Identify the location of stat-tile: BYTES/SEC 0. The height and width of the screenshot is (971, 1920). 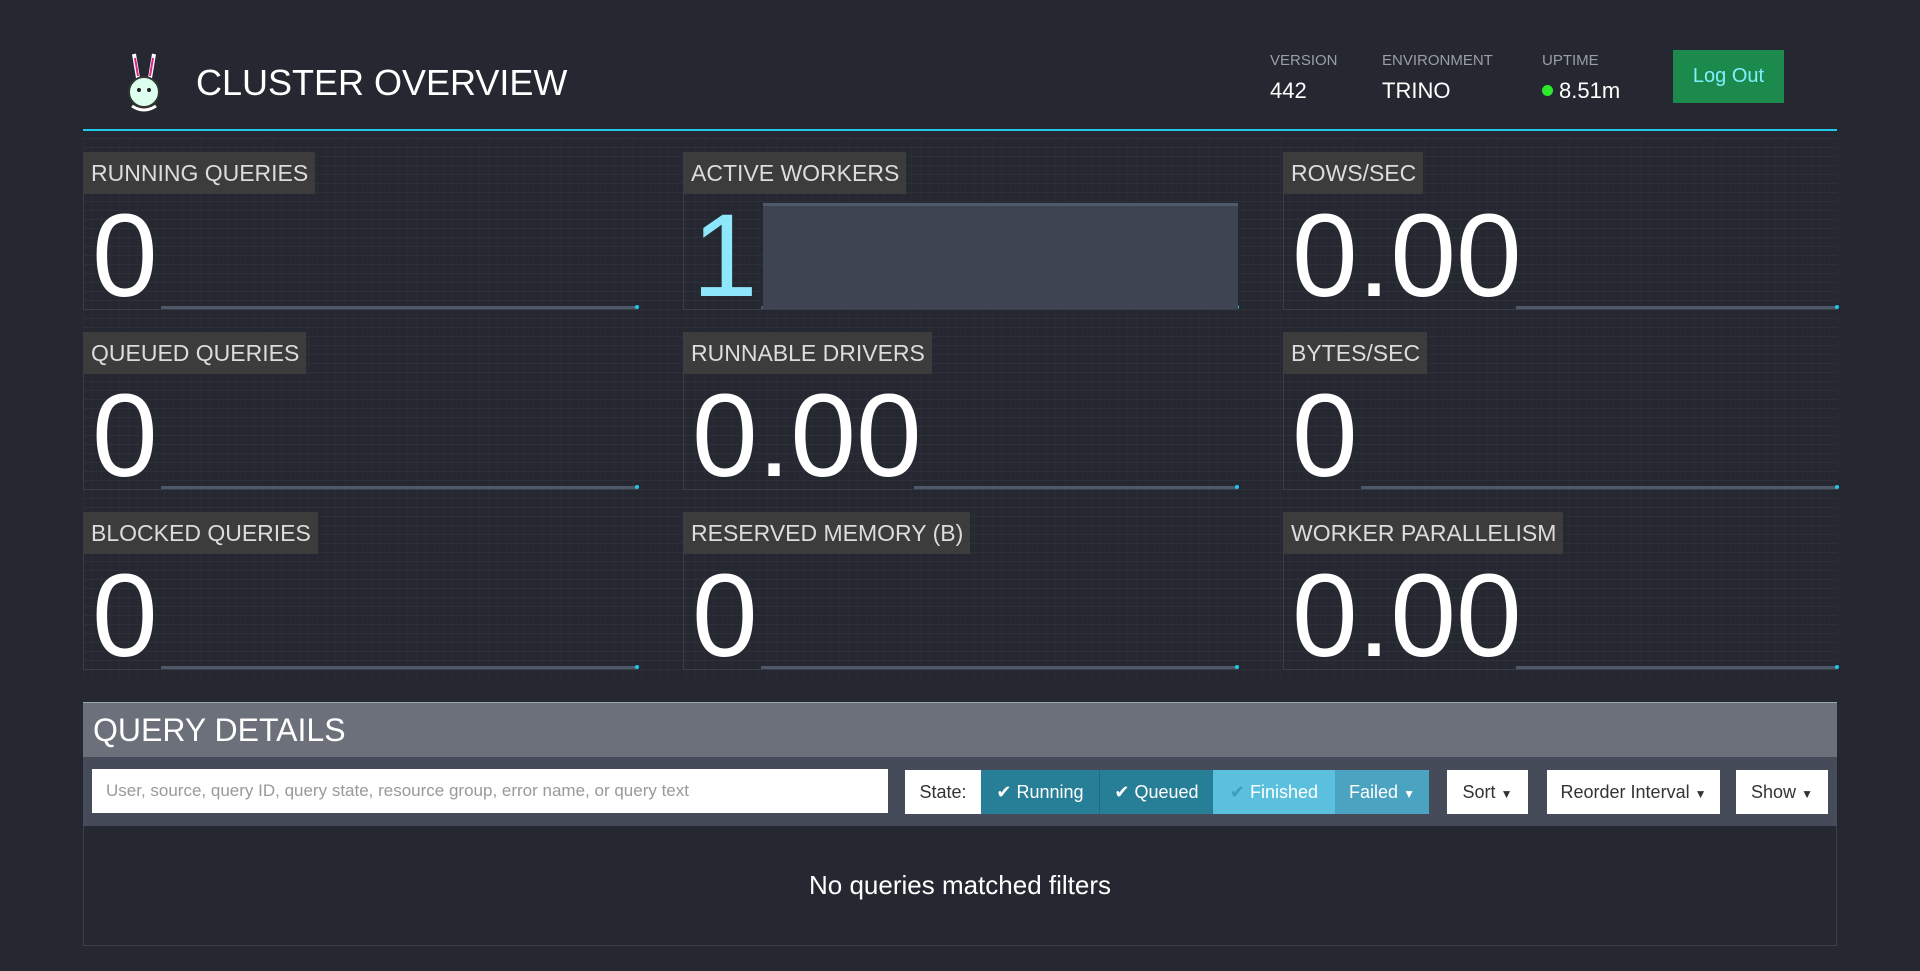
(1561, 414).